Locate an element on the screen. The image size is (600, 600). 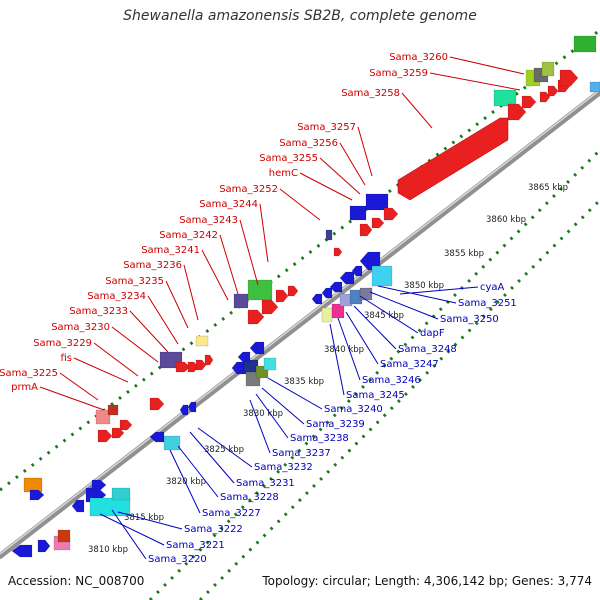
label-sama-3228: Sama_3228 is located at coordinates (249, 497).